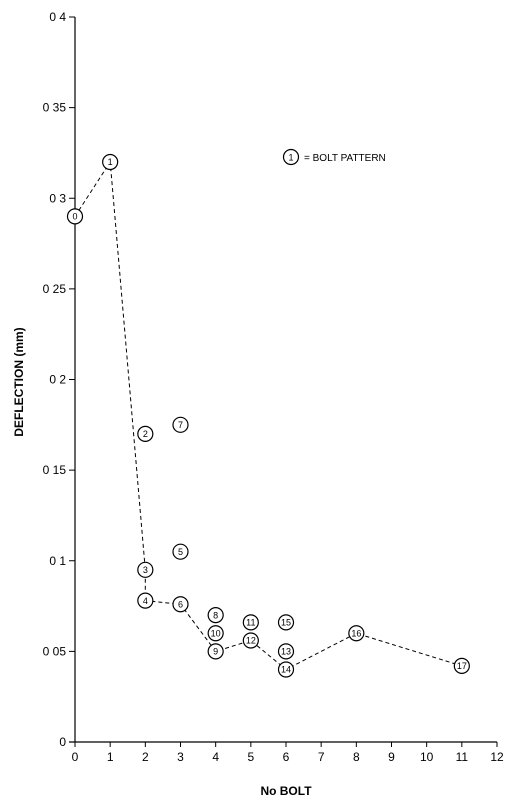 Image resolution: width=508 pixels, height=803 pixels. I want to click on y-axis-ticks: 0 0 05 0 1 0 15 0 2 0 25 0 3 0 35 0 4, so click(59, 379).